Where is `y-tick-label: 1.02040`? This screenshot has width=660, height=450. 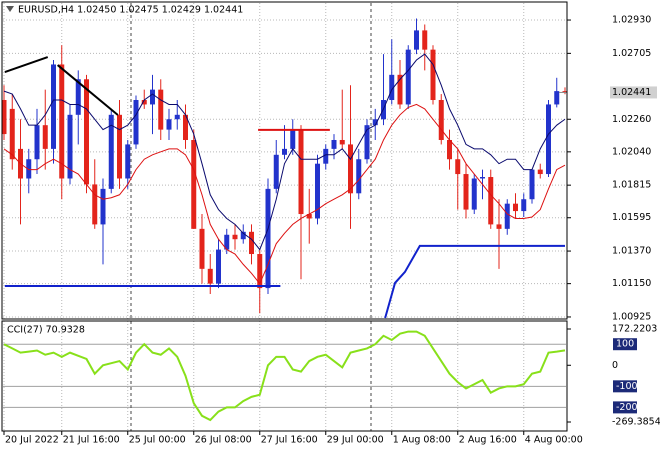
y-tick-label: 1.02040 is located at coordinates (631, 151).